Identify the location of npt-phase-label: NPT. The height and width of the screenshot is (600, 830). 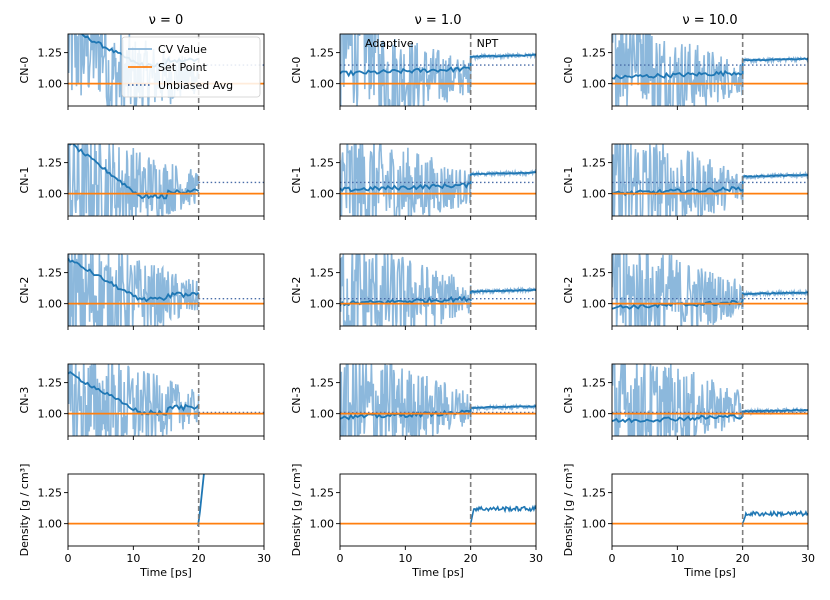
(488, 43).